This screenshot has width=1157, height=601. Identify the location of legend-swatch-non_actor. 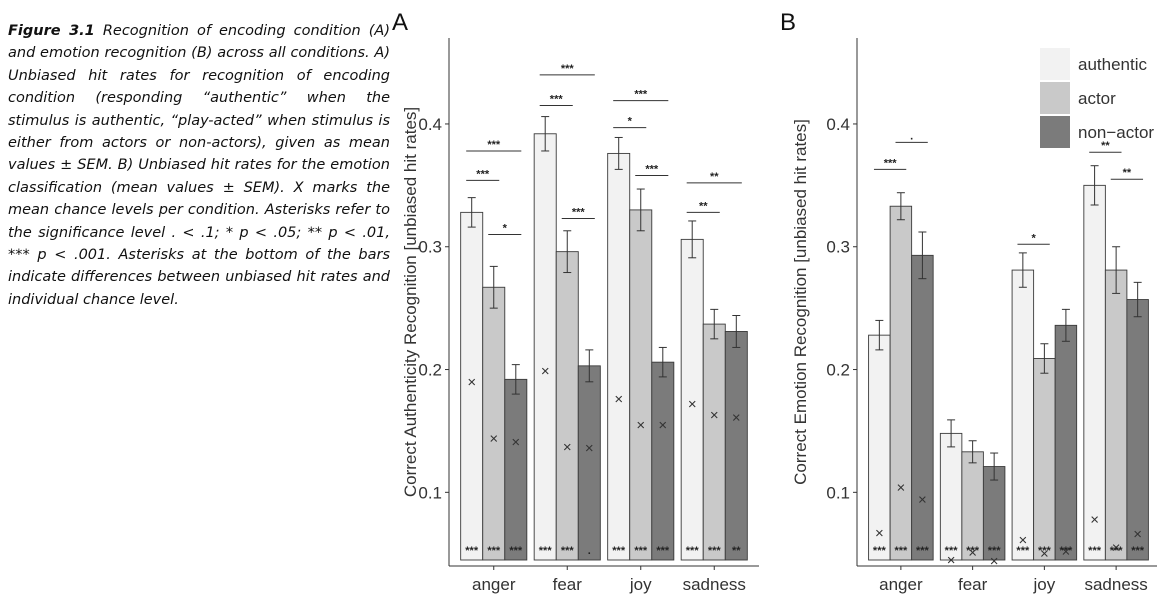
(1055, 132).